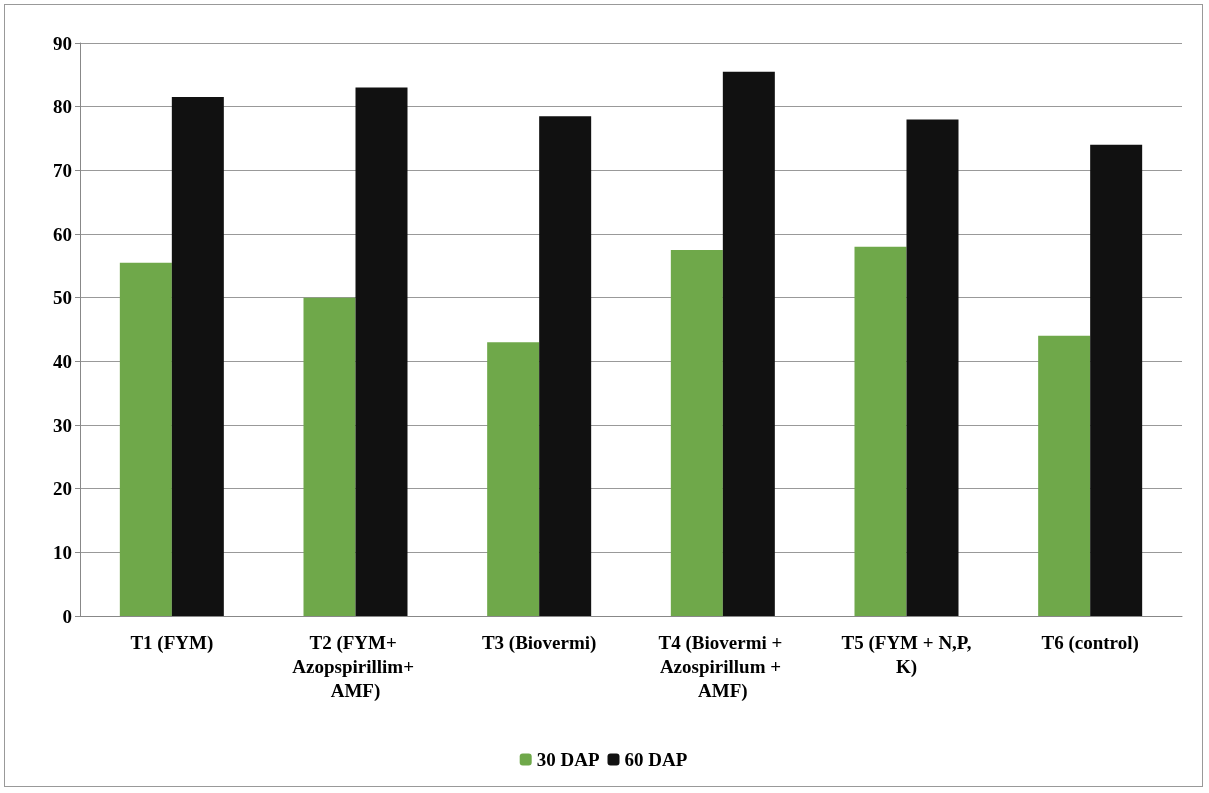  I want to click on x-tick-label: T4 (Biovermi + Azospirillum + AMF), so click(723, 666).